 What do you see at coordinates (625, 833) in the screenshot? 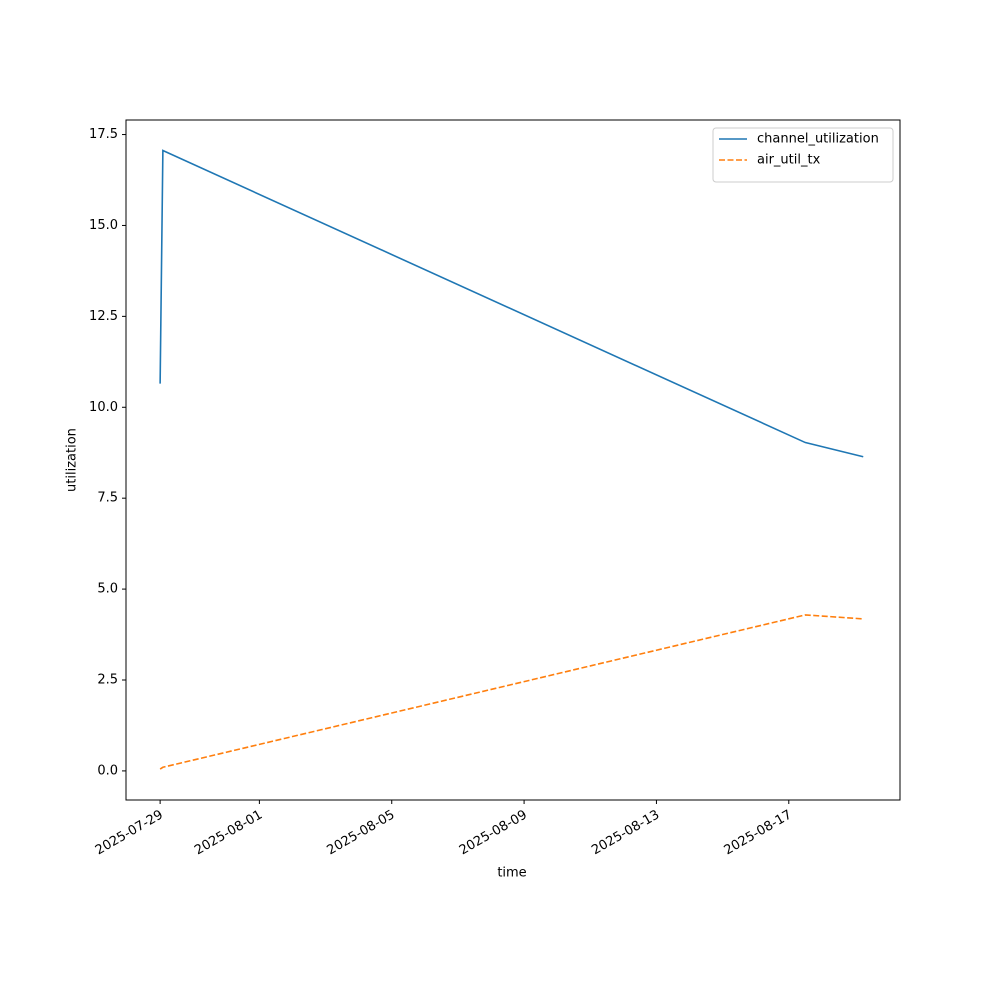
I see `x-tick-label: 2025-08-13` at bounding box center [625, 833].